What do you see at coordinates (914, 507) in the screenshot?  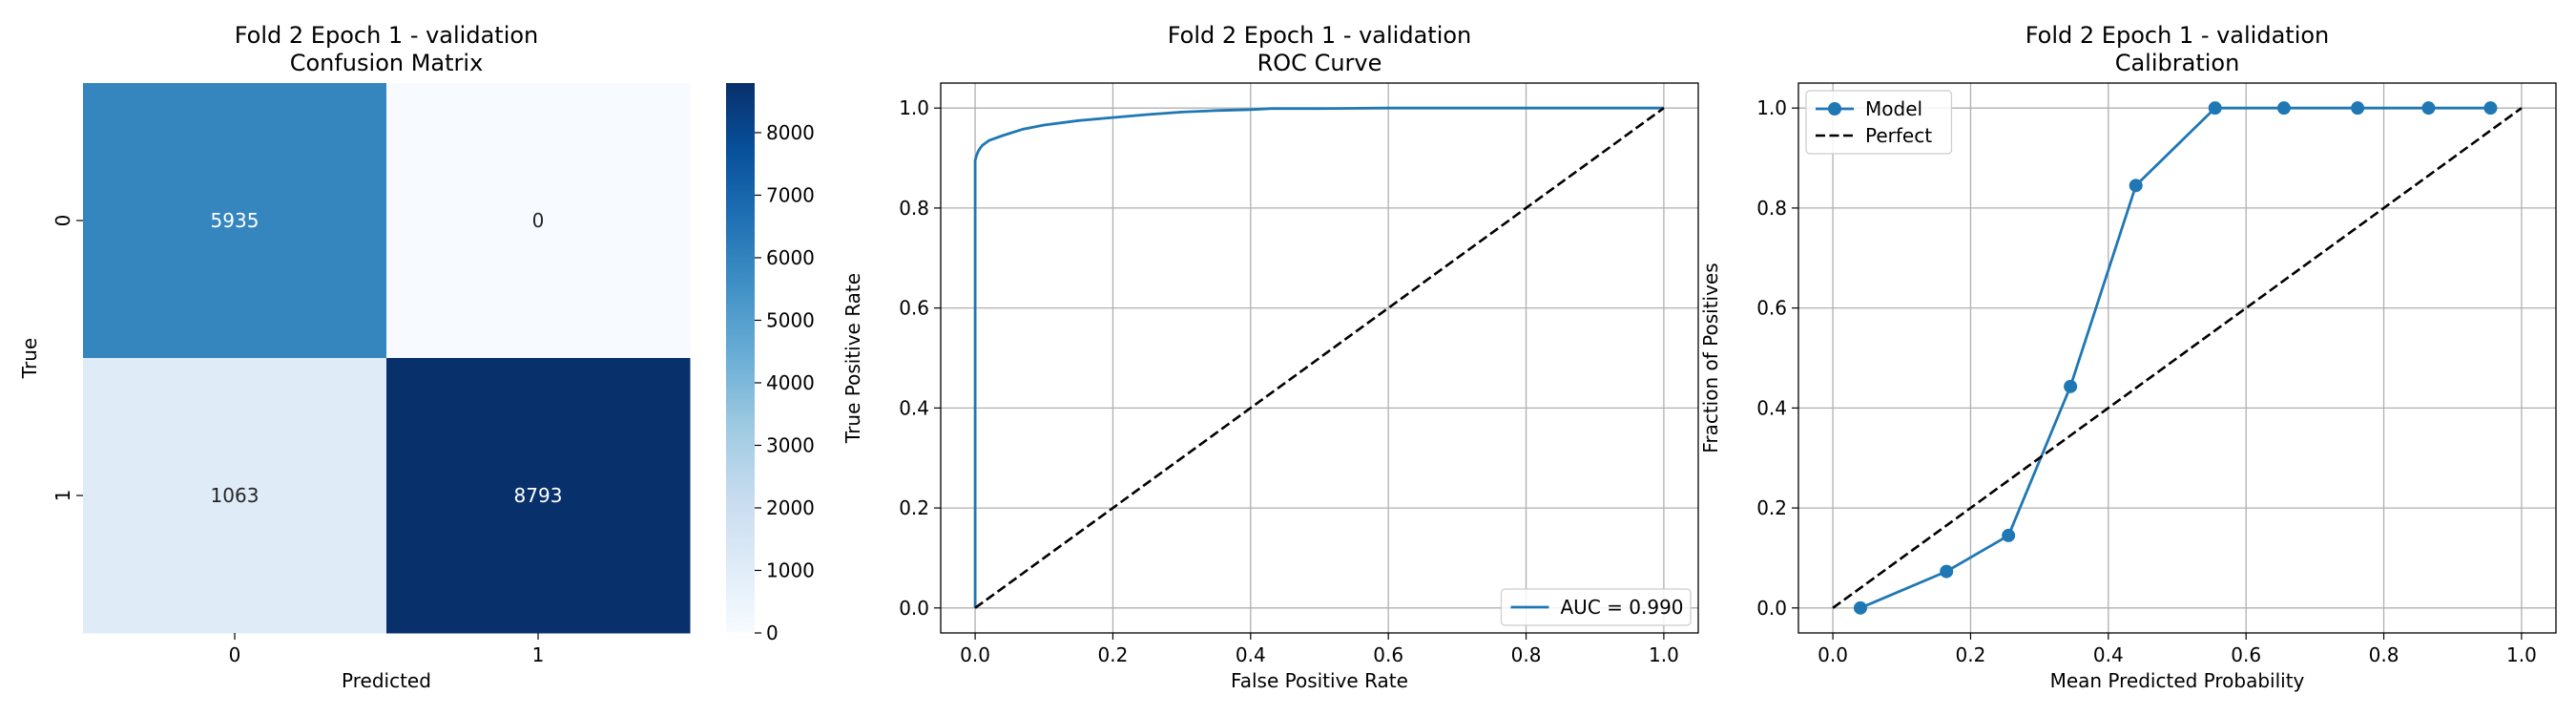 I see `roc-y-tick-label: 0.2` at bounding box center [914, 507].